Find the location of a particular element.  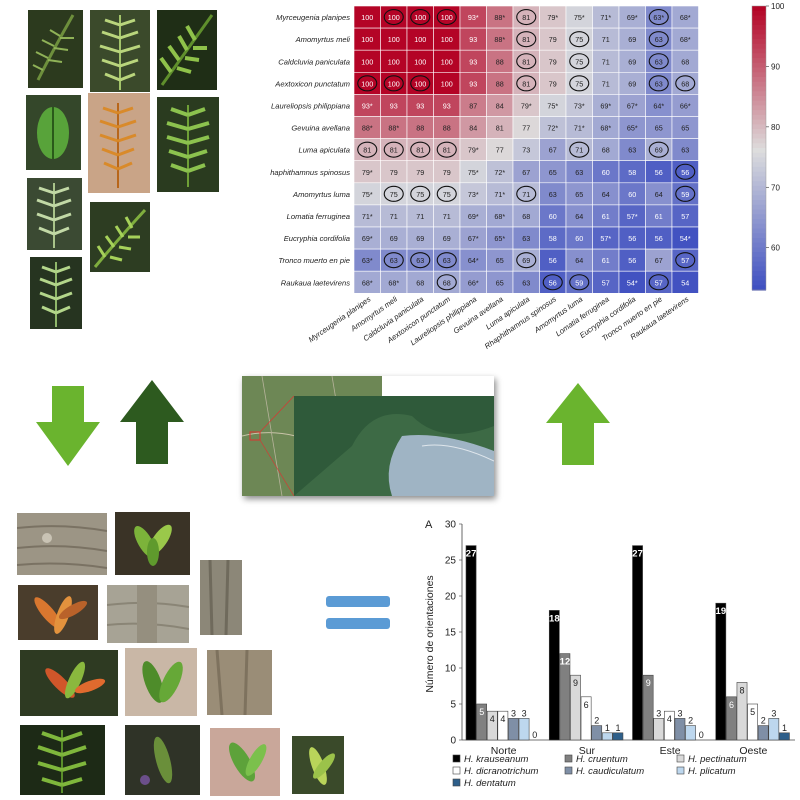

heatmap-cell-value: 67 is located at coordinates (553, 150).